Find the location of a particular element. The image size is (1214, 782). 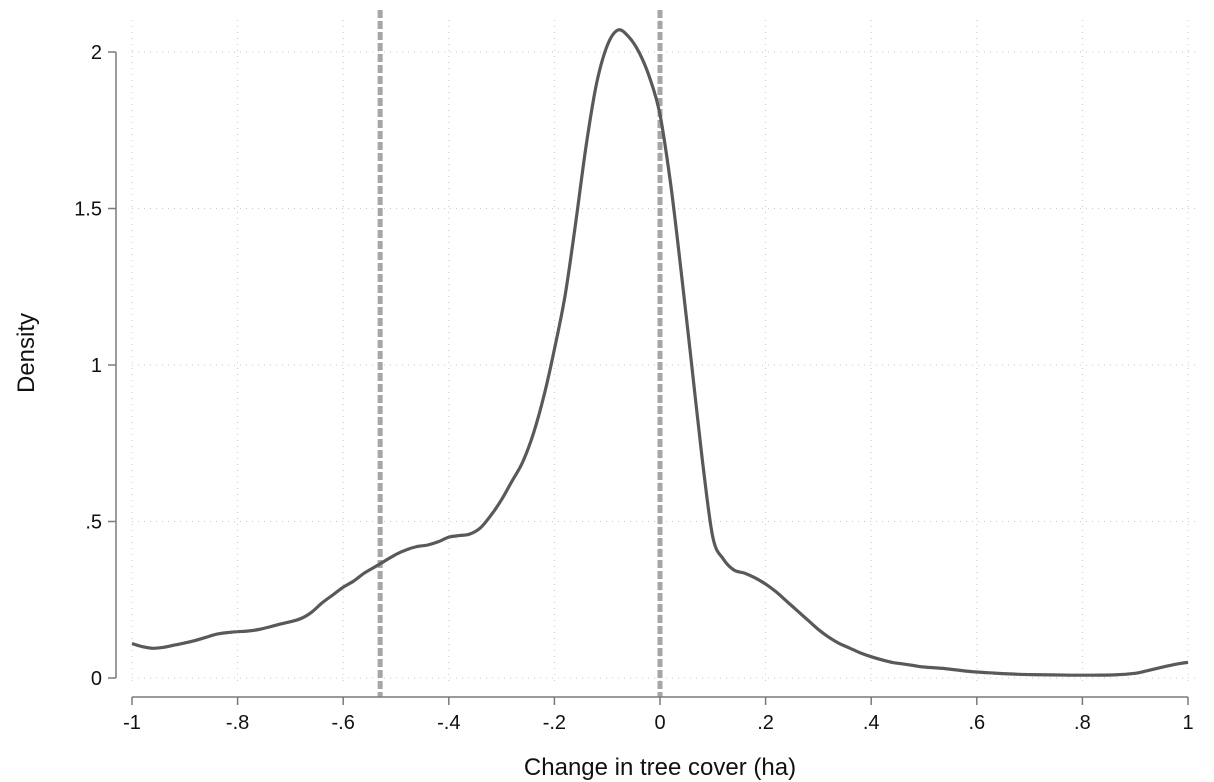

y-tick-label: 1 is located at coordinates (96, 366).